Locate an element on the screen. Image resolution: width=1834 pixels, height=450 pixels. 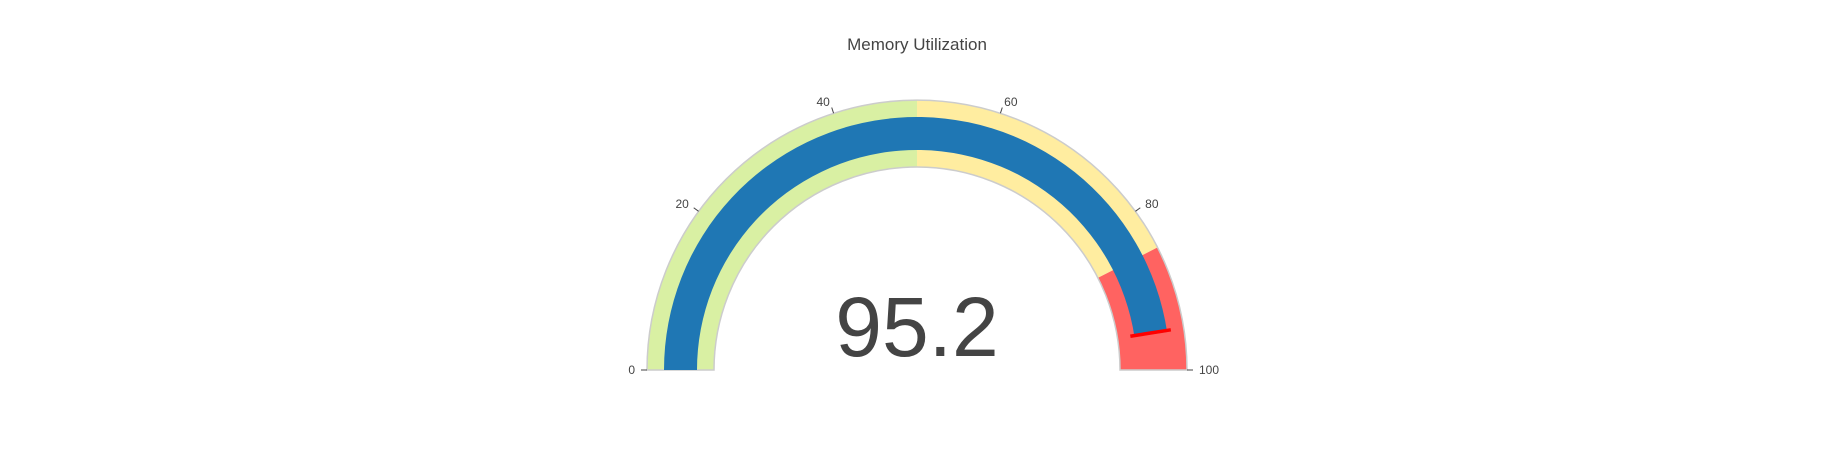
chart-title: Memory Utilization is located at coordinates (917, 44).